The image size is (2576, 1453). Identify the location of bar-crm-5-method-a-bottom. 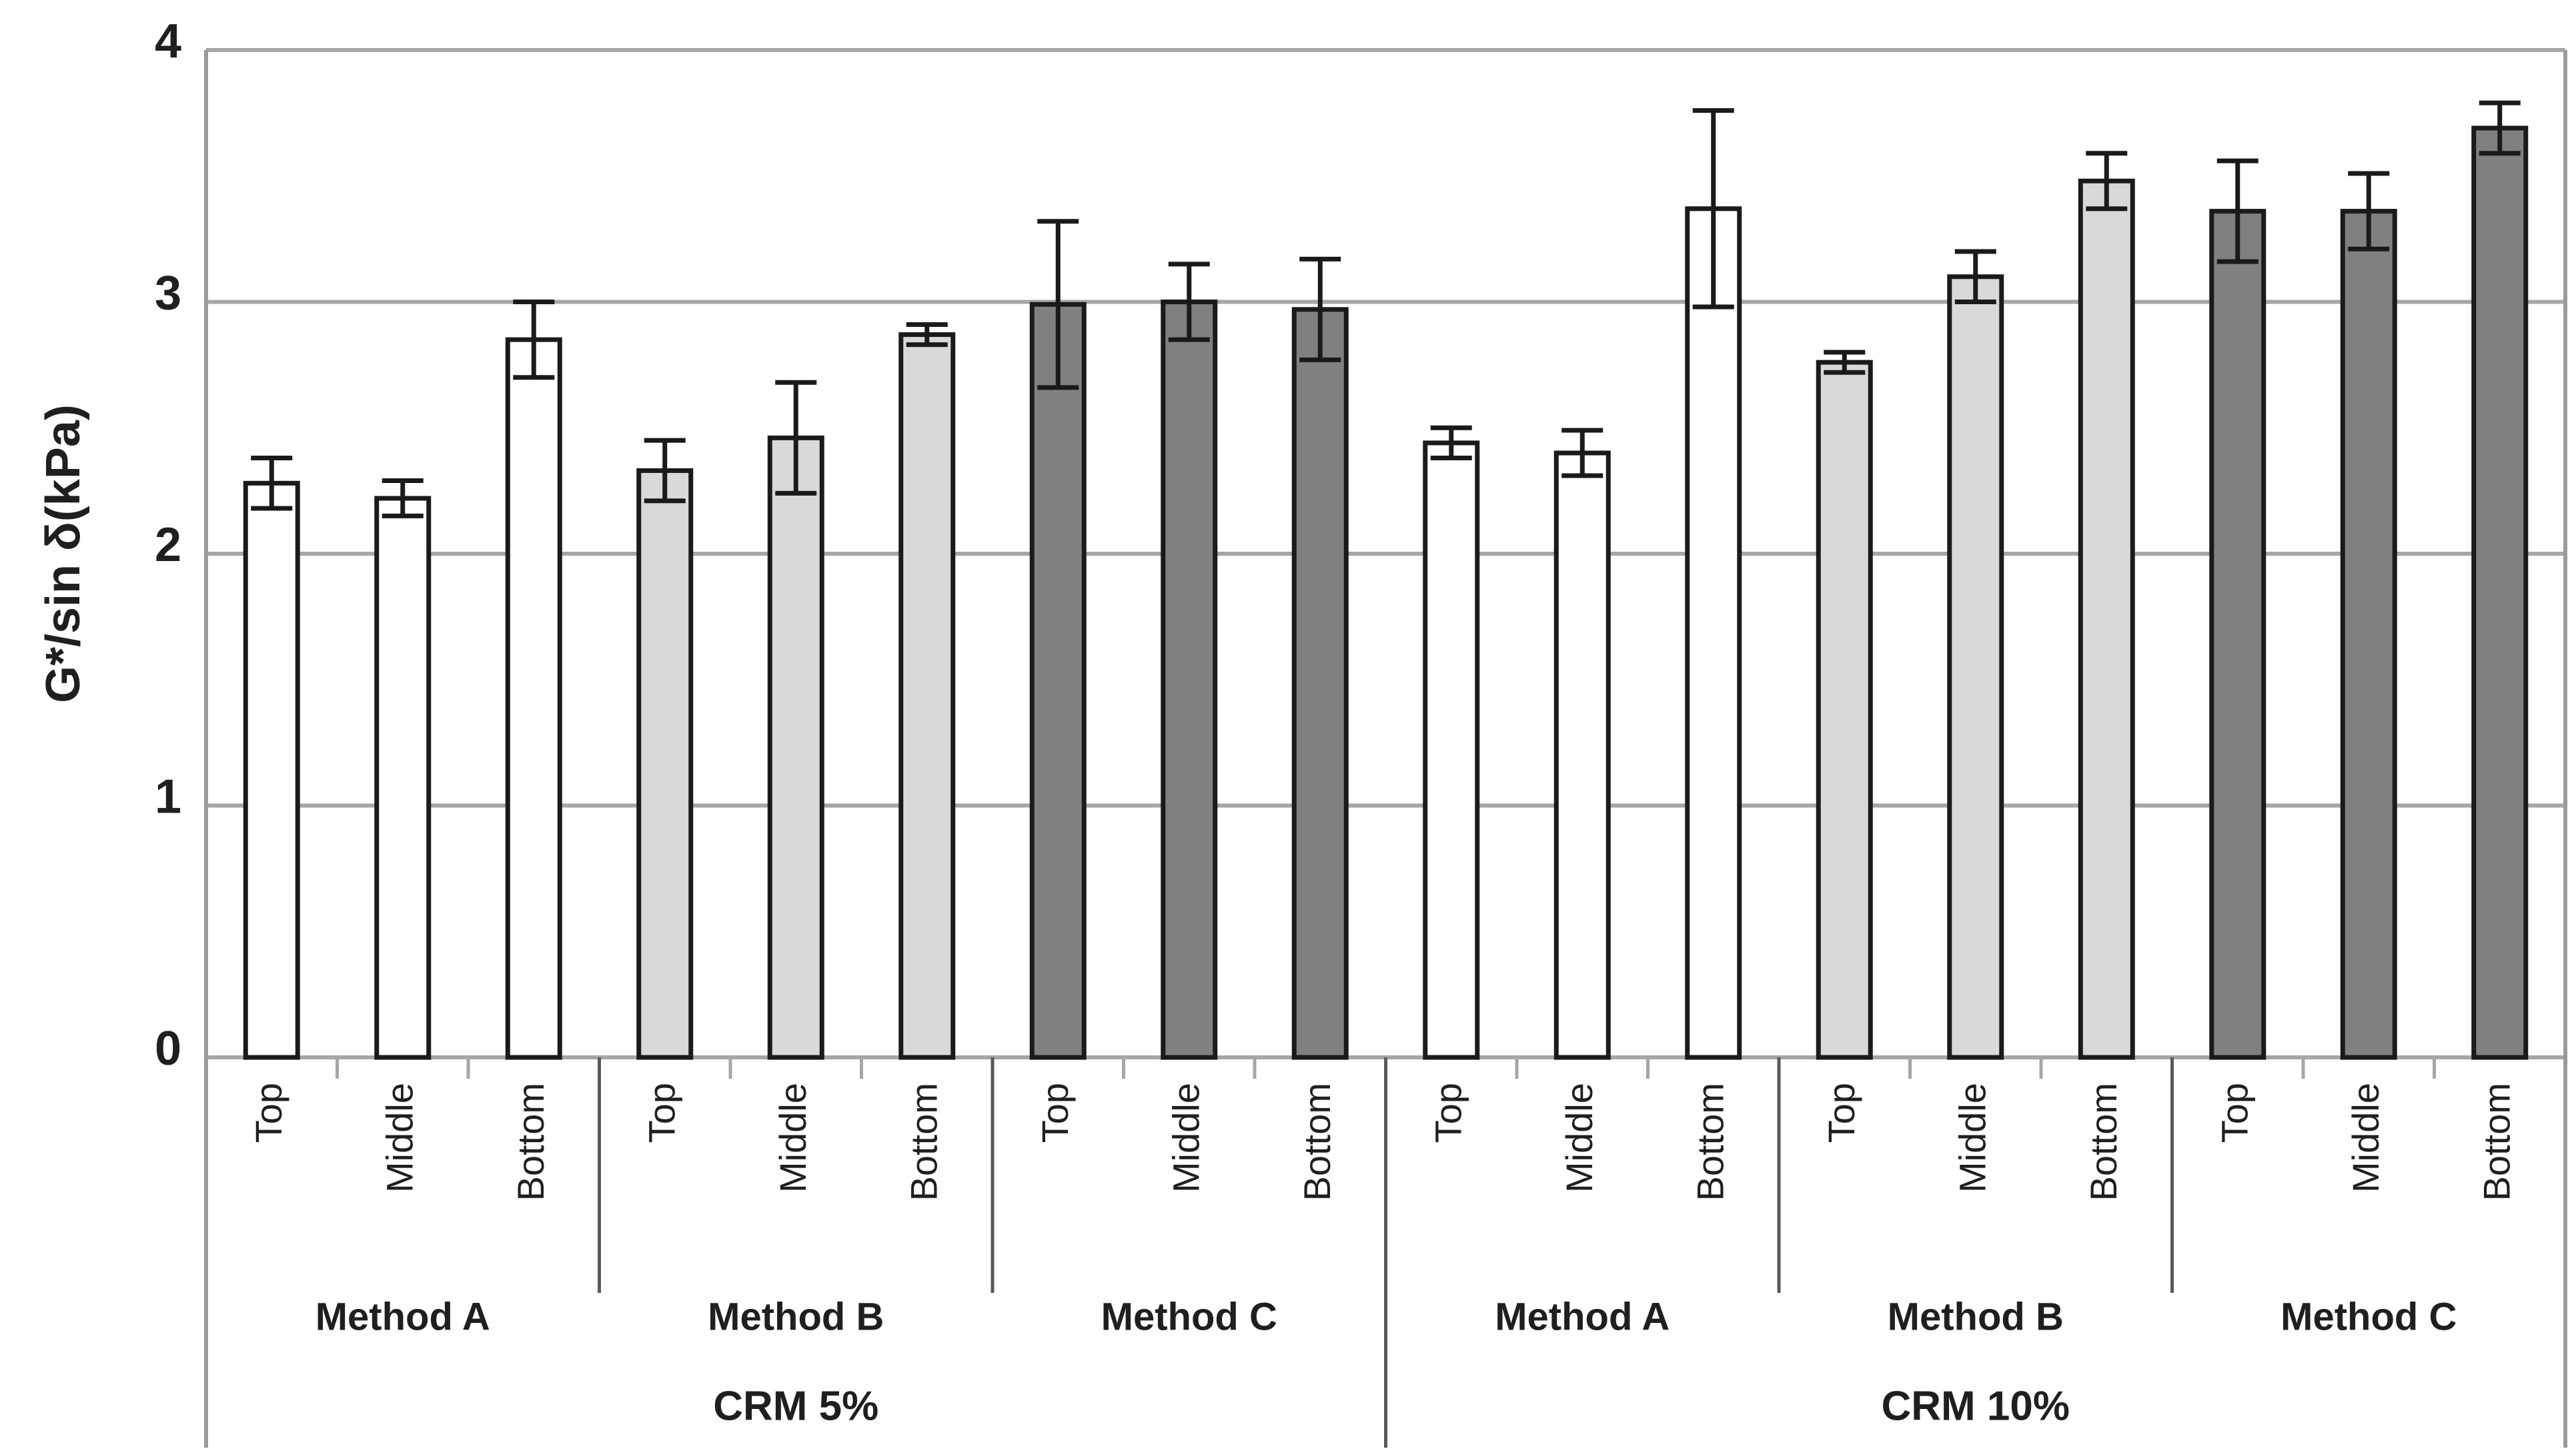
(533, 698).